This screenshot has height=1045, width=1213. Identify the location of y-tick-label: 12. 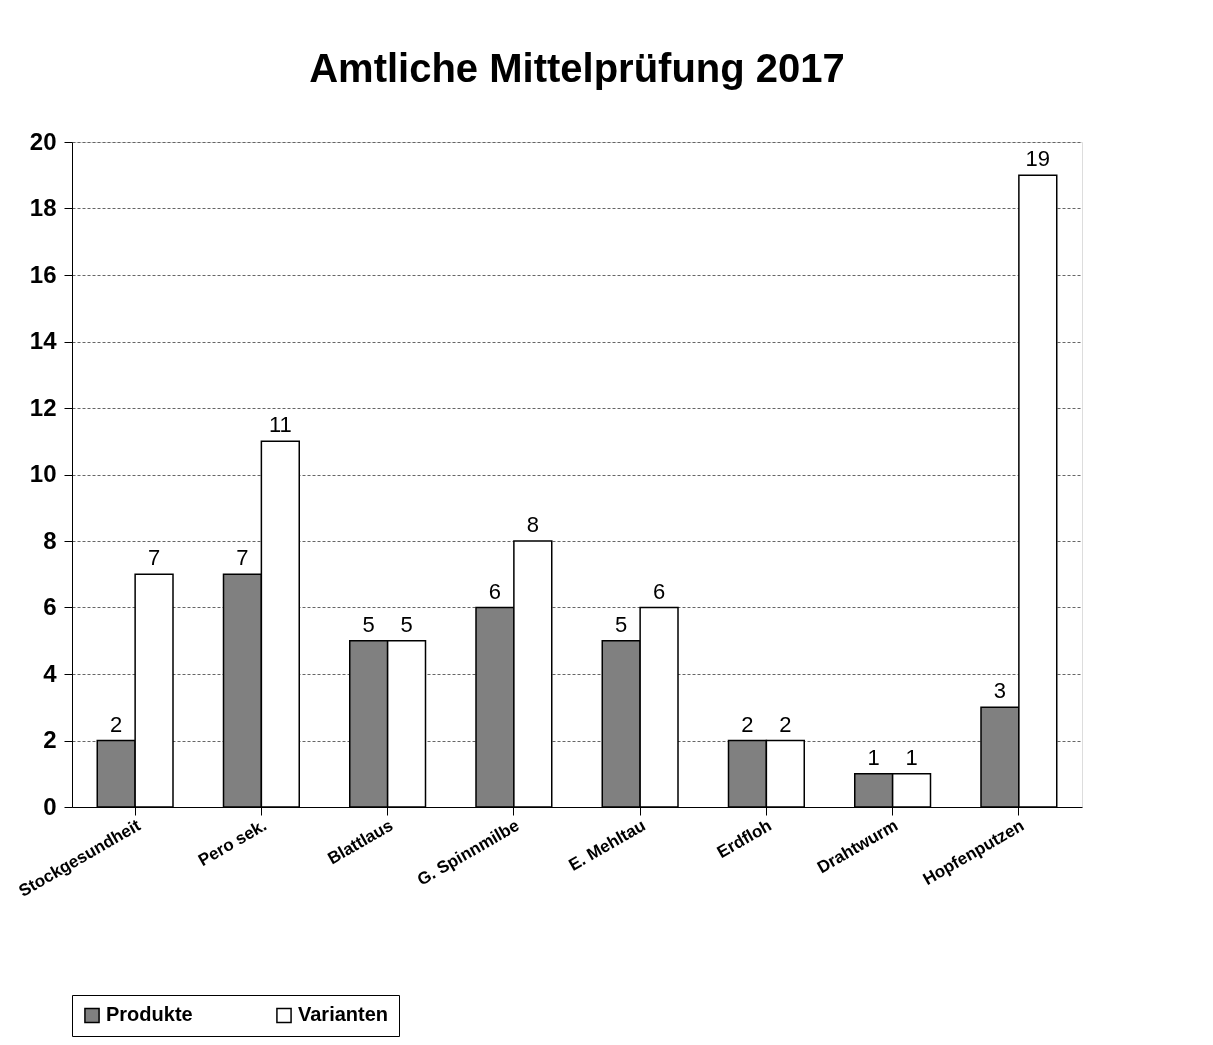
(43, 407).